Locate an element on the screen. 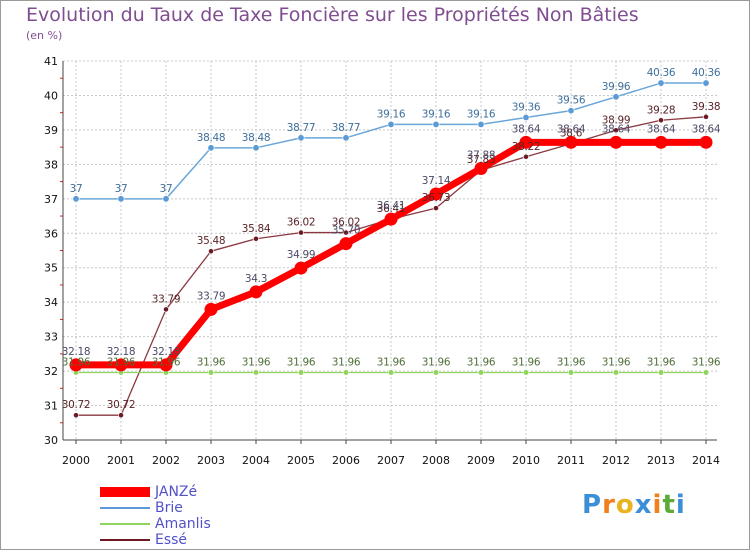  data-label-janz: 32.18 is located at coordinates (166, 352).